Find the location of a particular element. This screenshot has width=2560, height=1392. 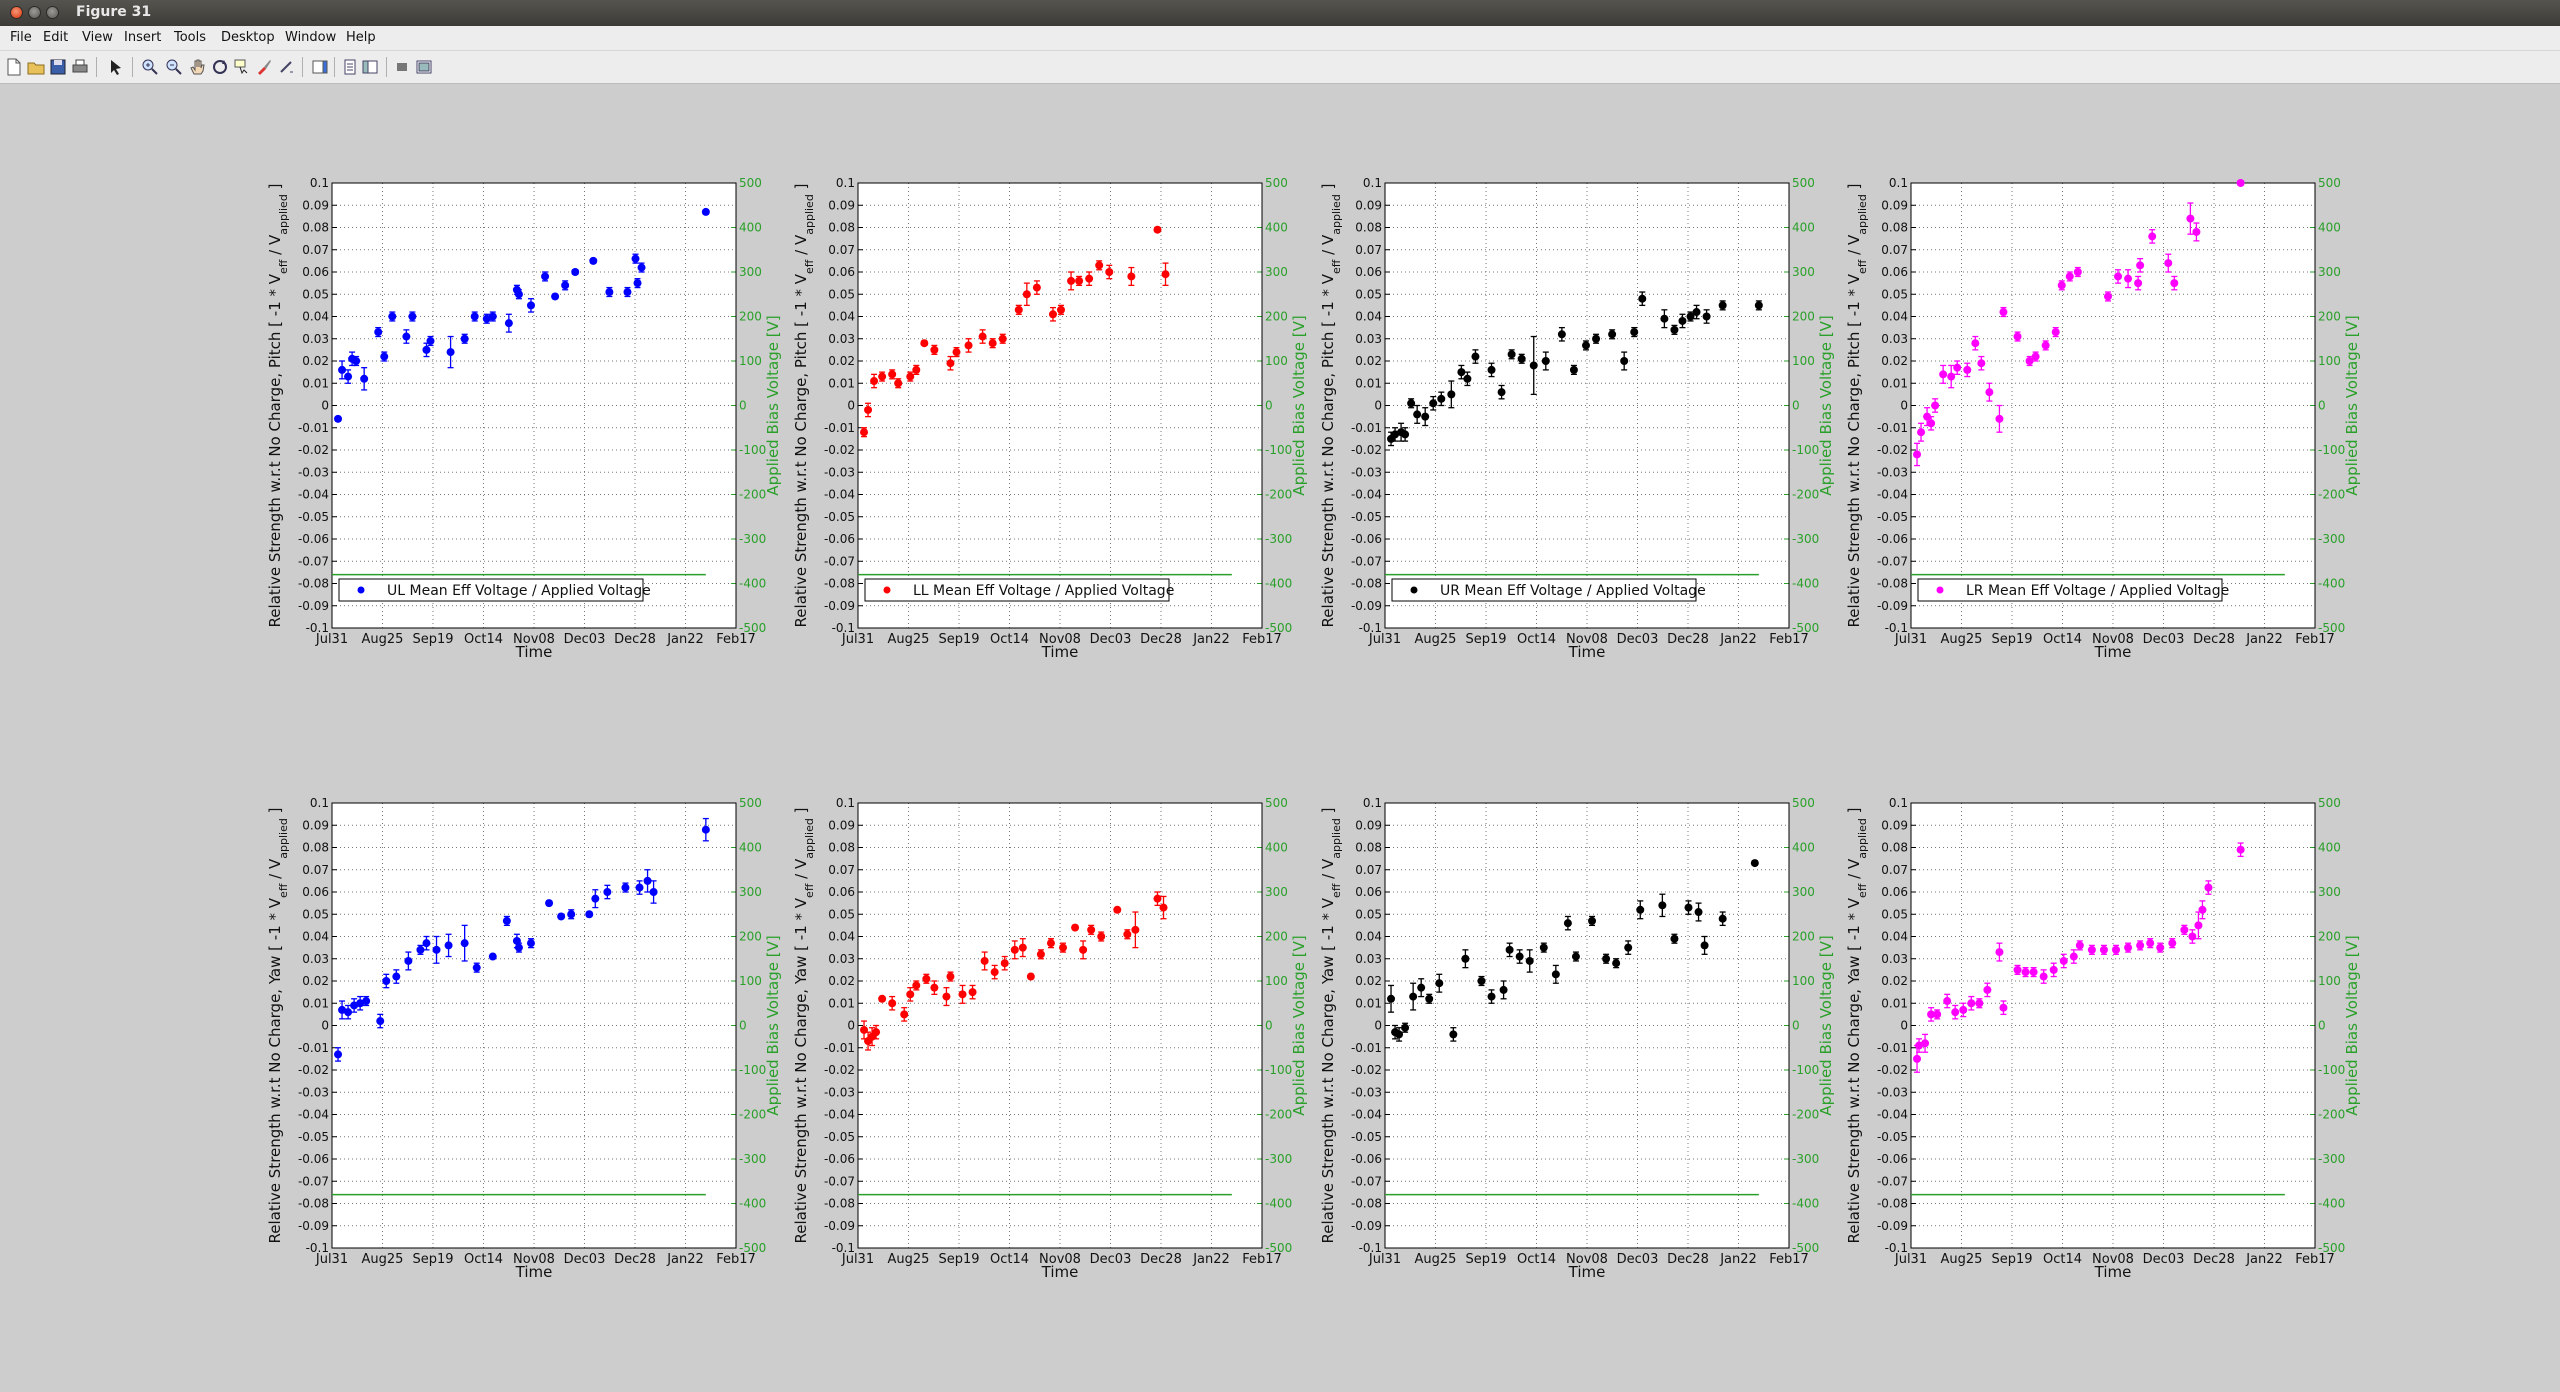

x-tick-label: Sep19 is located at coordinates (432, 639).